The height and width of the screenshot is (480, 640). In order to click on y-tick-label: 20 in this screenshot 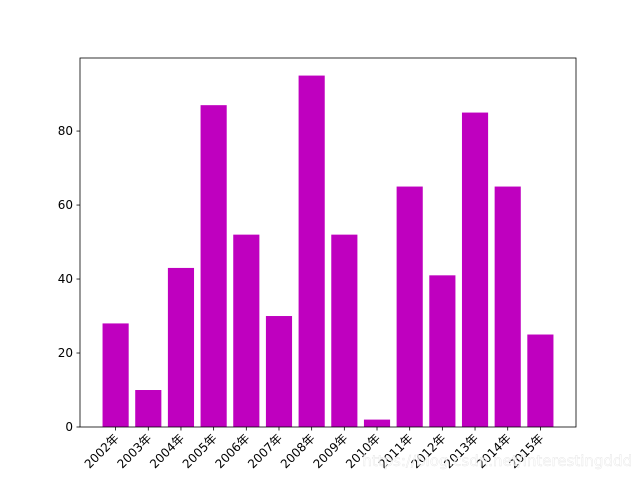, I will do `click(65, 353)`.